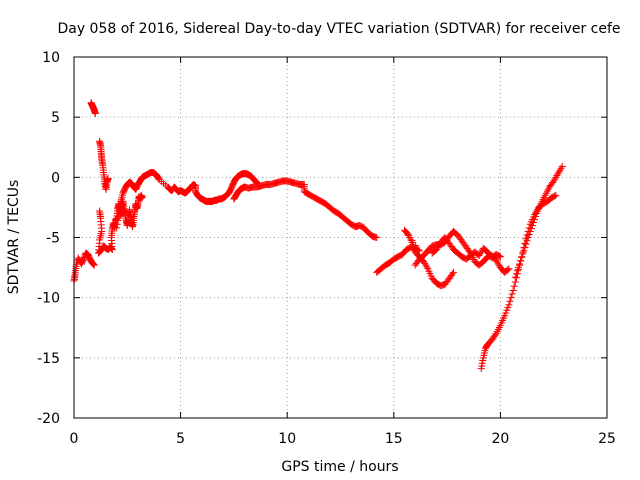 The width and height of the screenshot is (640, 480). What do you see at coordinates (394, 439) in the screenshot?
I see `x-tick-label: 15` at bounding box center [394, 439].